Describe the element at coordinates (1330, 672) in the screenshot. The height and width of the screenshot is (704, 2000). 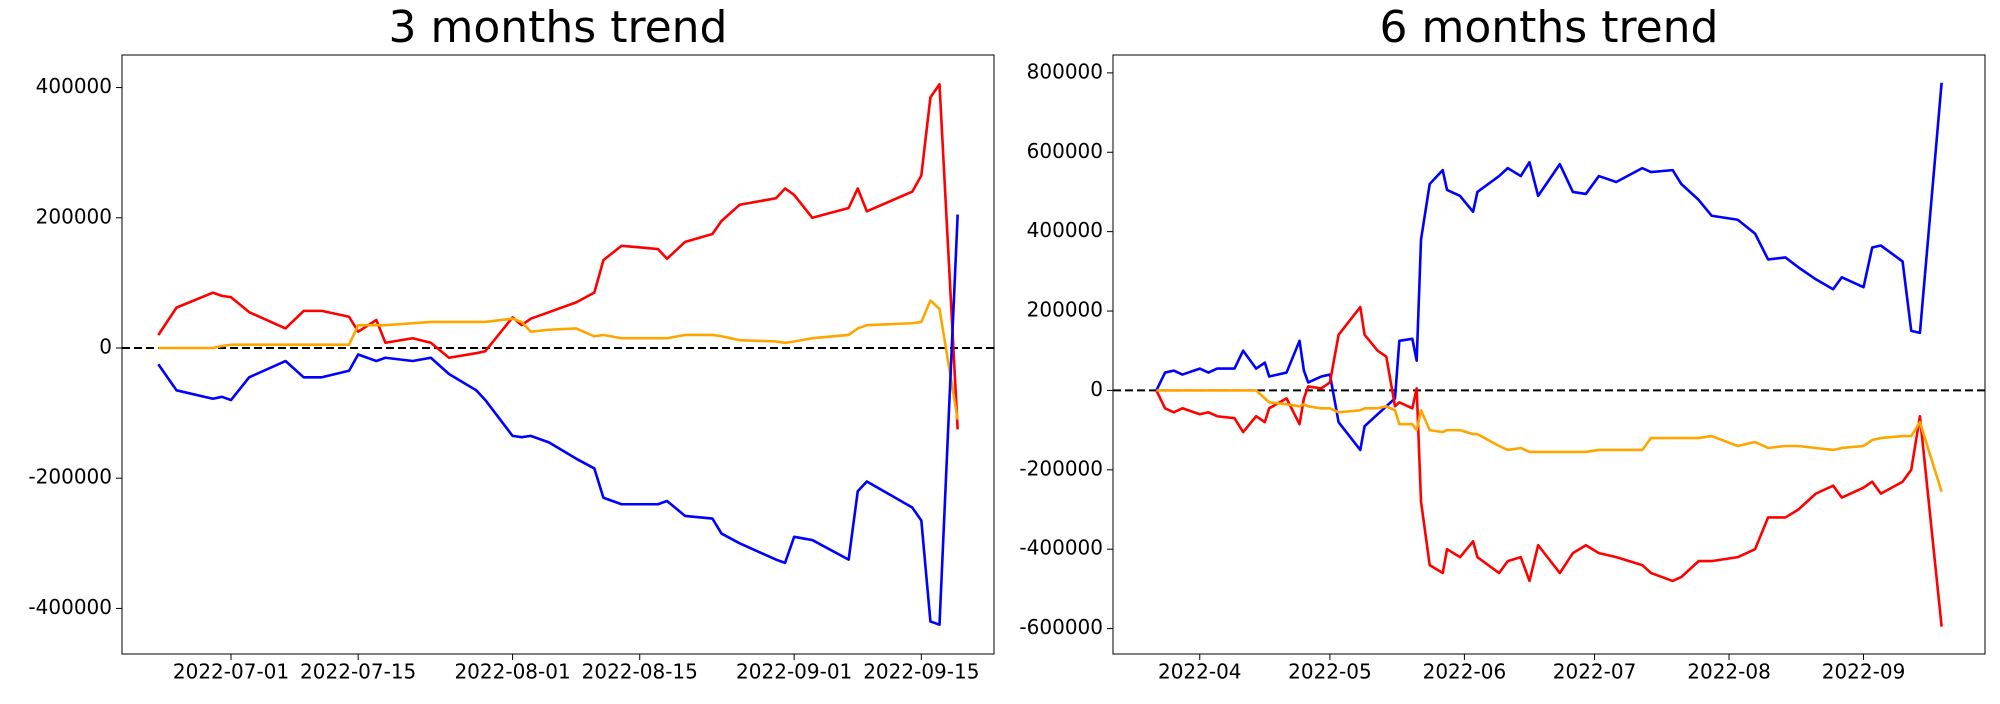
I see `x-tick-label: 2022-05` at that location.